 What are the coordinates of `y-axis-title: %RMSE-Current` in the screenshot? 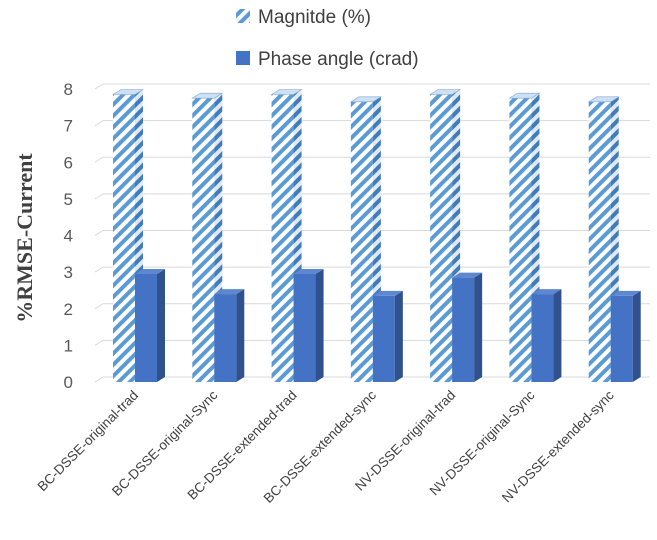 It's located at (24, 238).